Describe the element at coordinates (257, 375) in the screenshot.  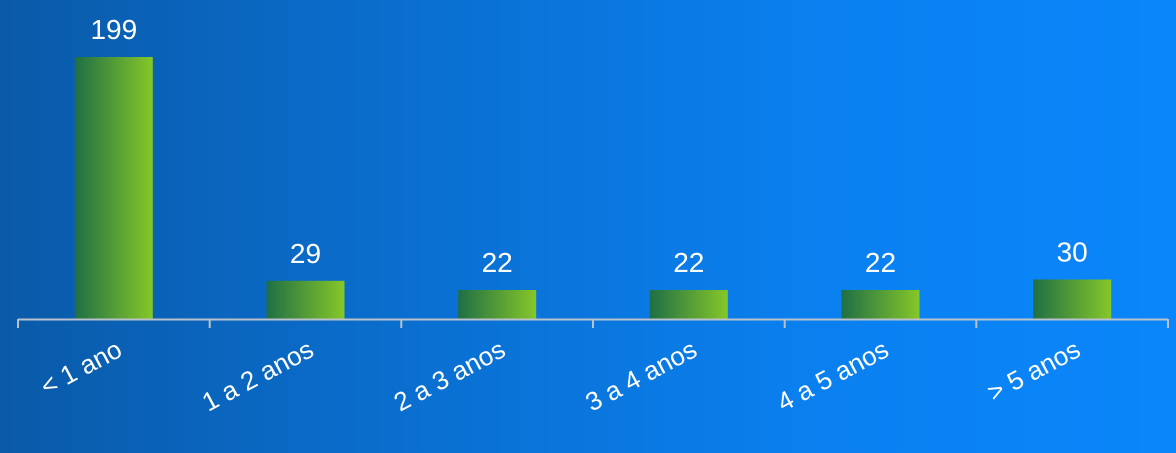
I see `x-tick-label-2: 1 a 2 anos` at that location.